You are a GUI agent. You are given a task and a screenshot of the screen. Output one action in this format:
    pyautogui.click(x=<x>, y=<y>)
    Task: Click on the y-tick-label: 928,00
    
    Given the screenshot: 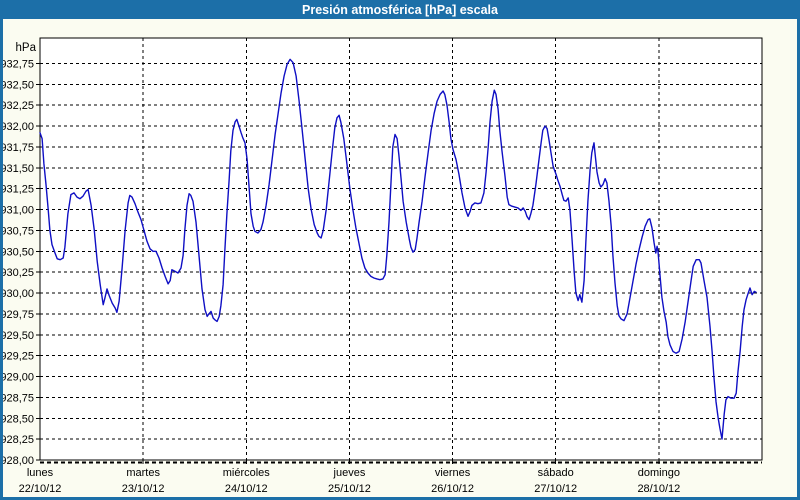 What is the action you would take?
    pyautogui.click(x=17, y=461)
    